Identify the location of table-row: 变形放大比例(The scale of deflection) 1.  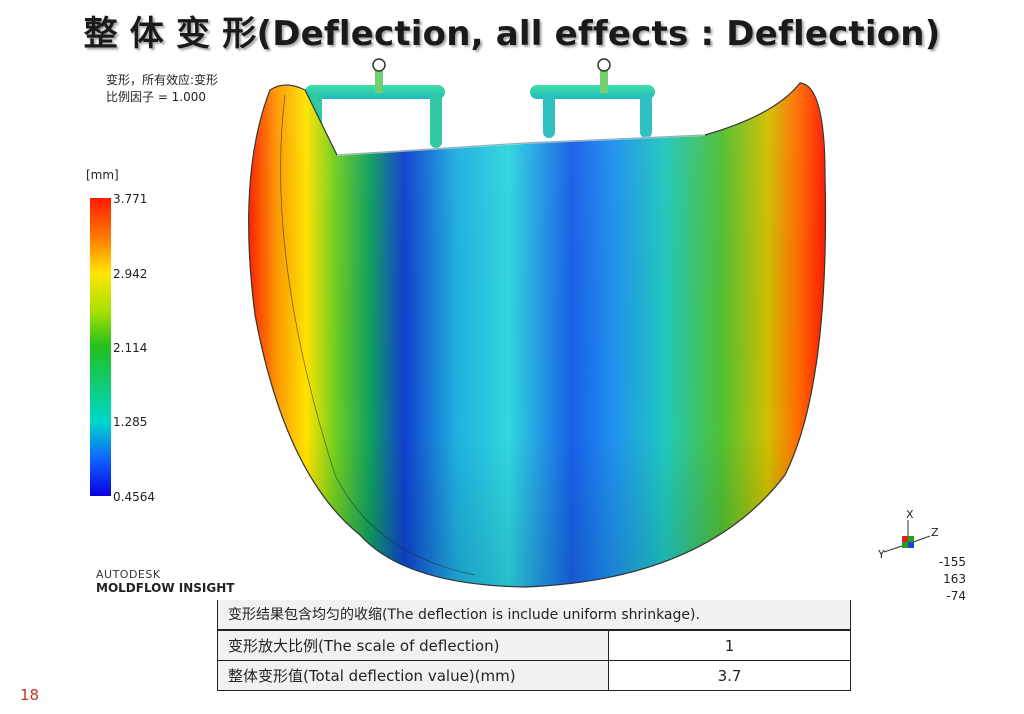
(534, 645).